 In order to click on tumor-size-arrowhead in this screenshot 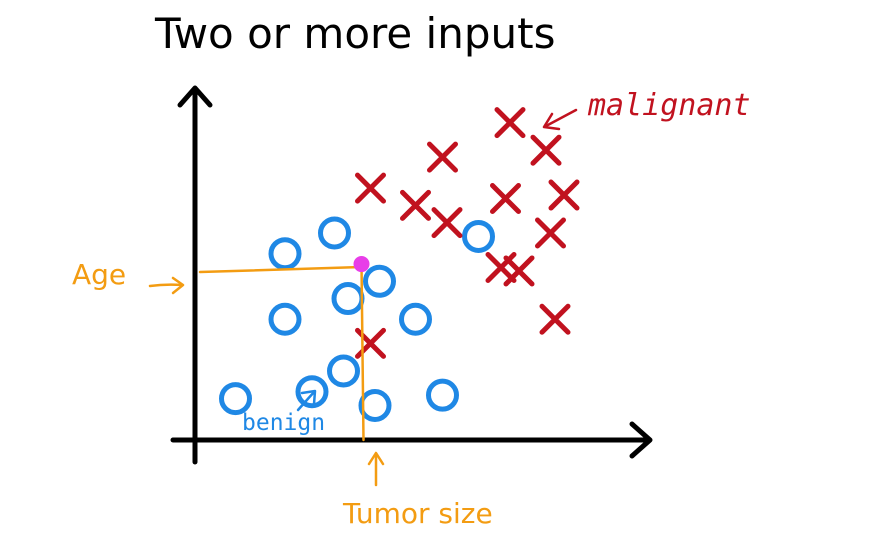, I will do `click(376, 458)`.